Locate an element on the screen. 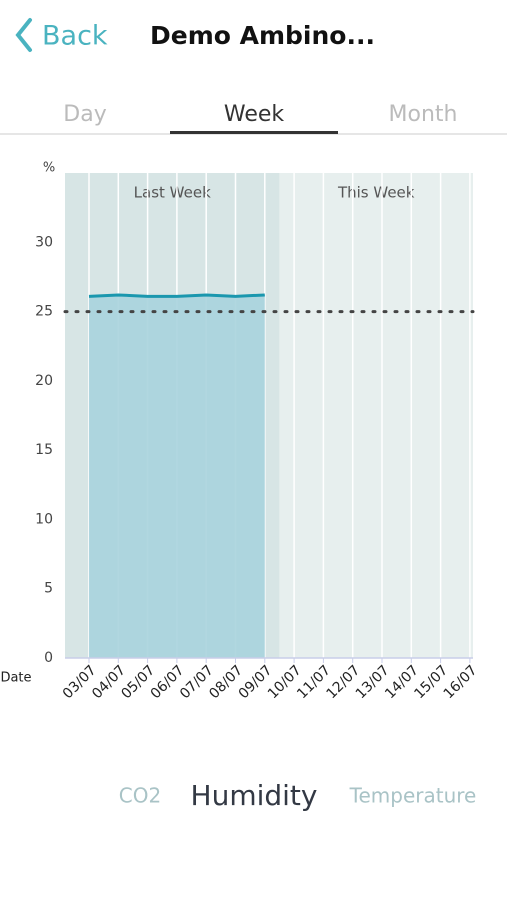 This screenshot has width=507, height=900. y-tick-label: 5 is located at coordinates (48, 589).